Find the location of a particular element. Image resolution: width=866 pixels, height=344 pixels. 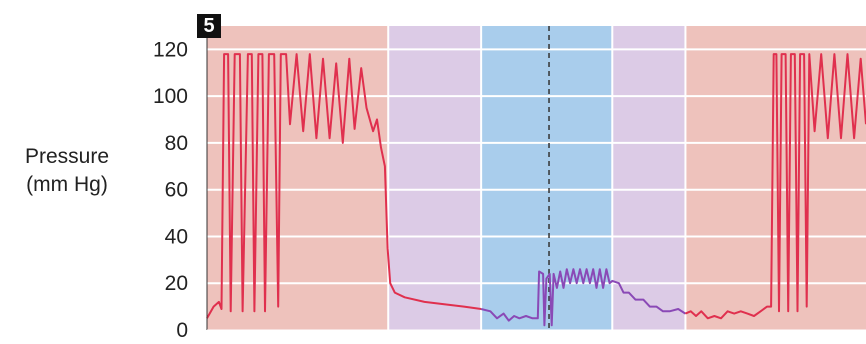

y-tick-label-0: 0 is located at coordinates (182, 330).